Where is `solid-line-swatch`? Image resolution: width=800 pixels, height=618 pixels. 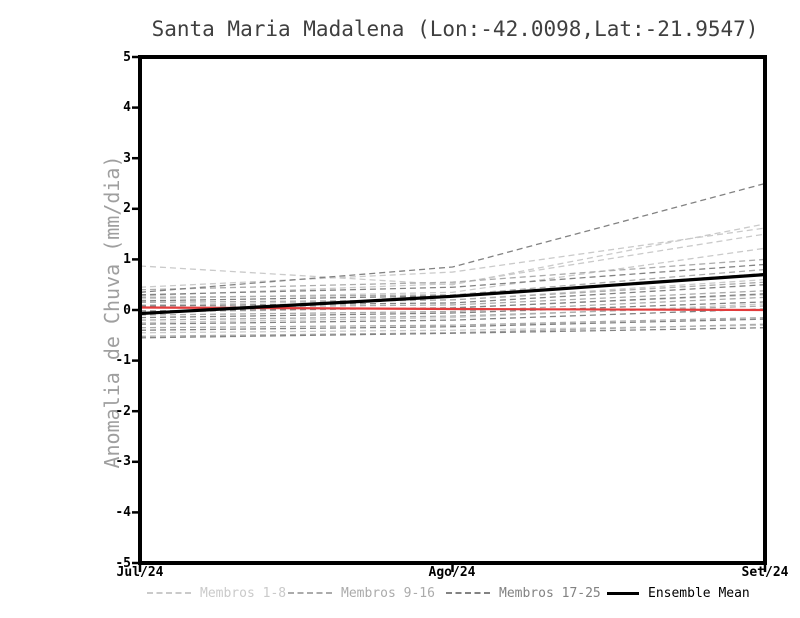
solid-line-swatch is located at coordinates (623, 593).